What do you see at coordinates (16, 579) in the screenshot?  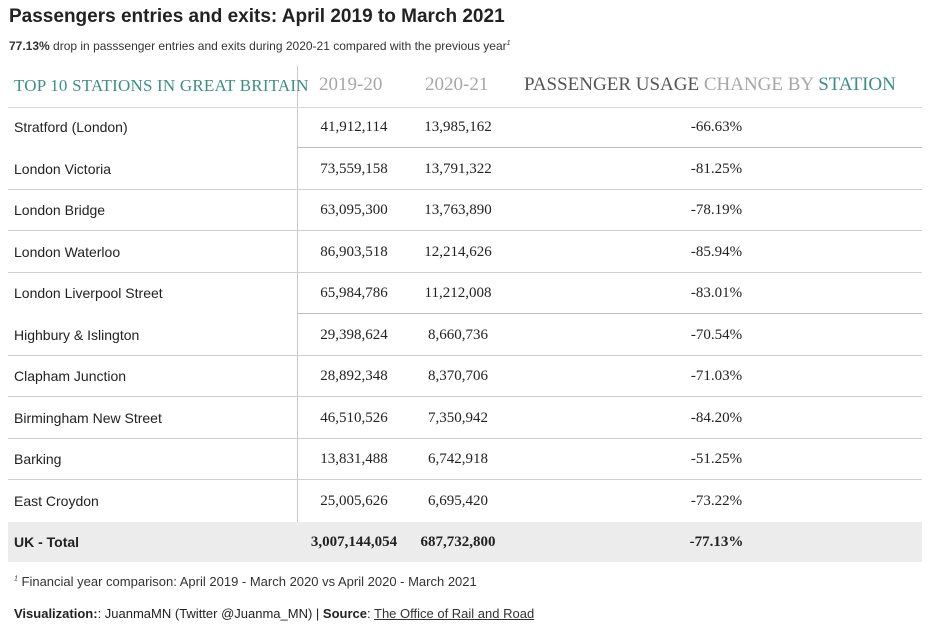 I see `footnote-marker: 1` at bounding box center [16, 579].